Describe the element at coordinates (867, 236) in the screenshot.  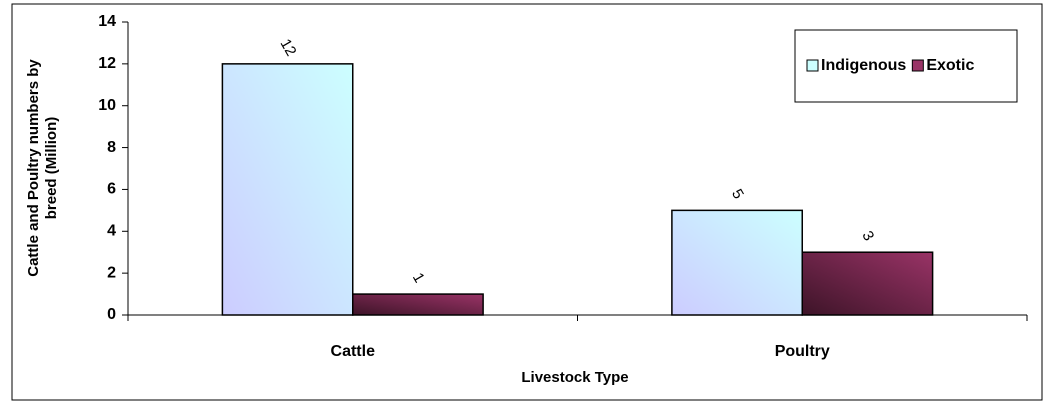
I see `value-label: 3` at that location.